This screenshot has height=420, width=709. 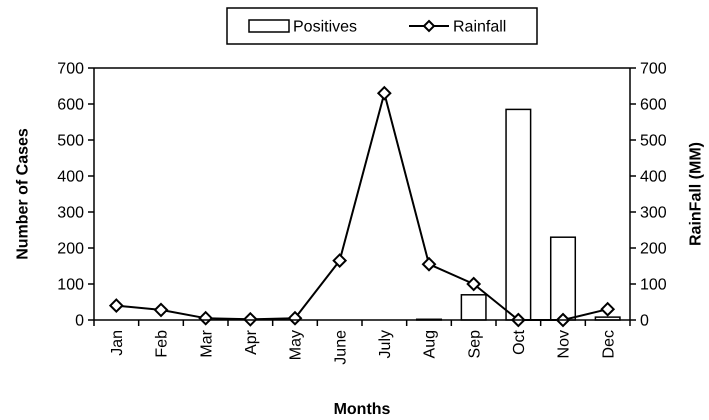 What do you see at coordinates (519, 342) in the screenshot?
I see `x-tick-label: Oct` at bounding box center [519, 342].